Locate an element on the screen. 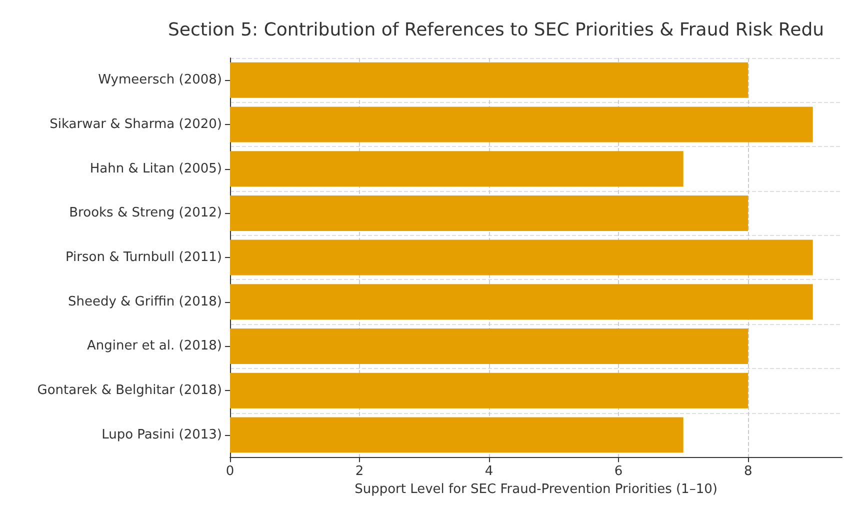 This screenshot has width=862, height=509. y-tick-label: Sikarwar & Sharma (2020) is located at coordinates (136, 124).